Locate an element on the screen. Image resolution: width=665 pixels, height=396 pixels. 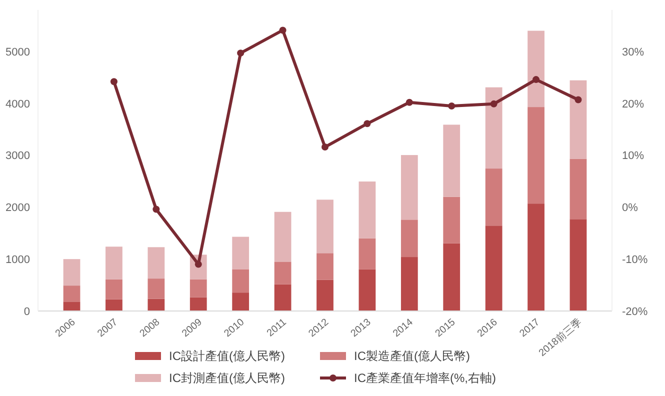
legend-label: IC設計產值(億人民幣) is located at coordinates (227, 356).